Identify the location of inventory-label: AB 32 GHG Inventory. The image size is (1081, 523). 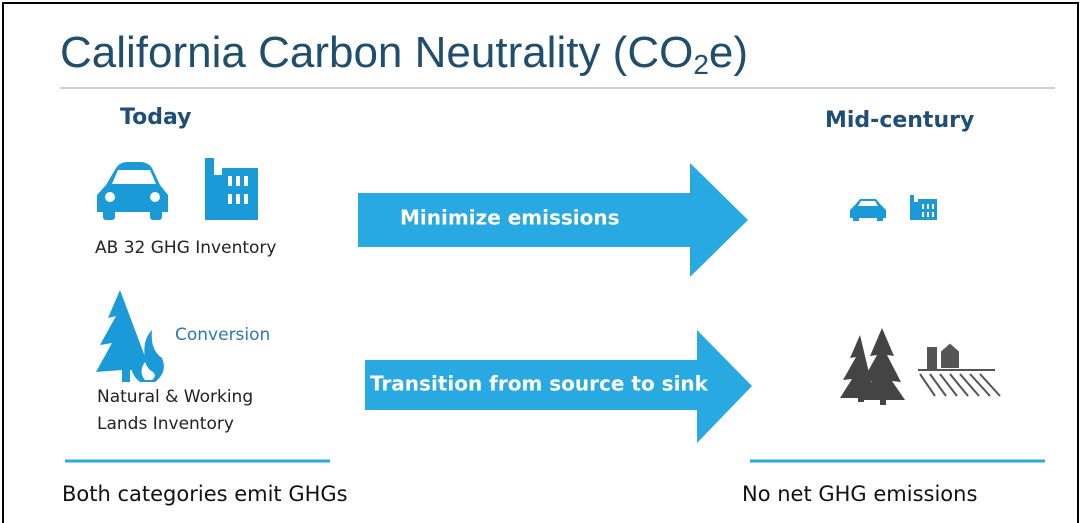
(185, 248).